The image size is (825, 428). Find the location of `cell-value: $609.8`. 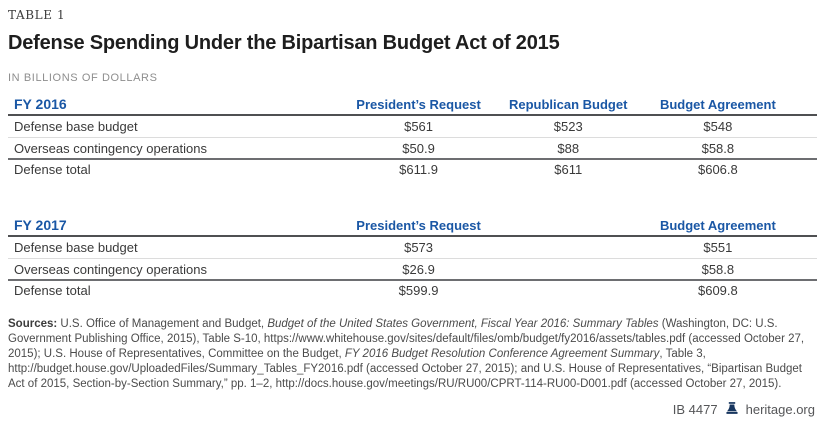

cell-value: $609.8 is located at coordinates (717, 290).